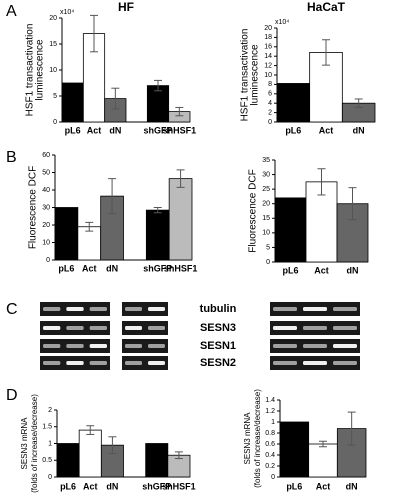 Image resolution: width=394 pixels, height=500 pixels. What do you see at coordinates (268, 56) in the screenshot?
I see `y-tick-label: 14` at bounding box center [268, 56].